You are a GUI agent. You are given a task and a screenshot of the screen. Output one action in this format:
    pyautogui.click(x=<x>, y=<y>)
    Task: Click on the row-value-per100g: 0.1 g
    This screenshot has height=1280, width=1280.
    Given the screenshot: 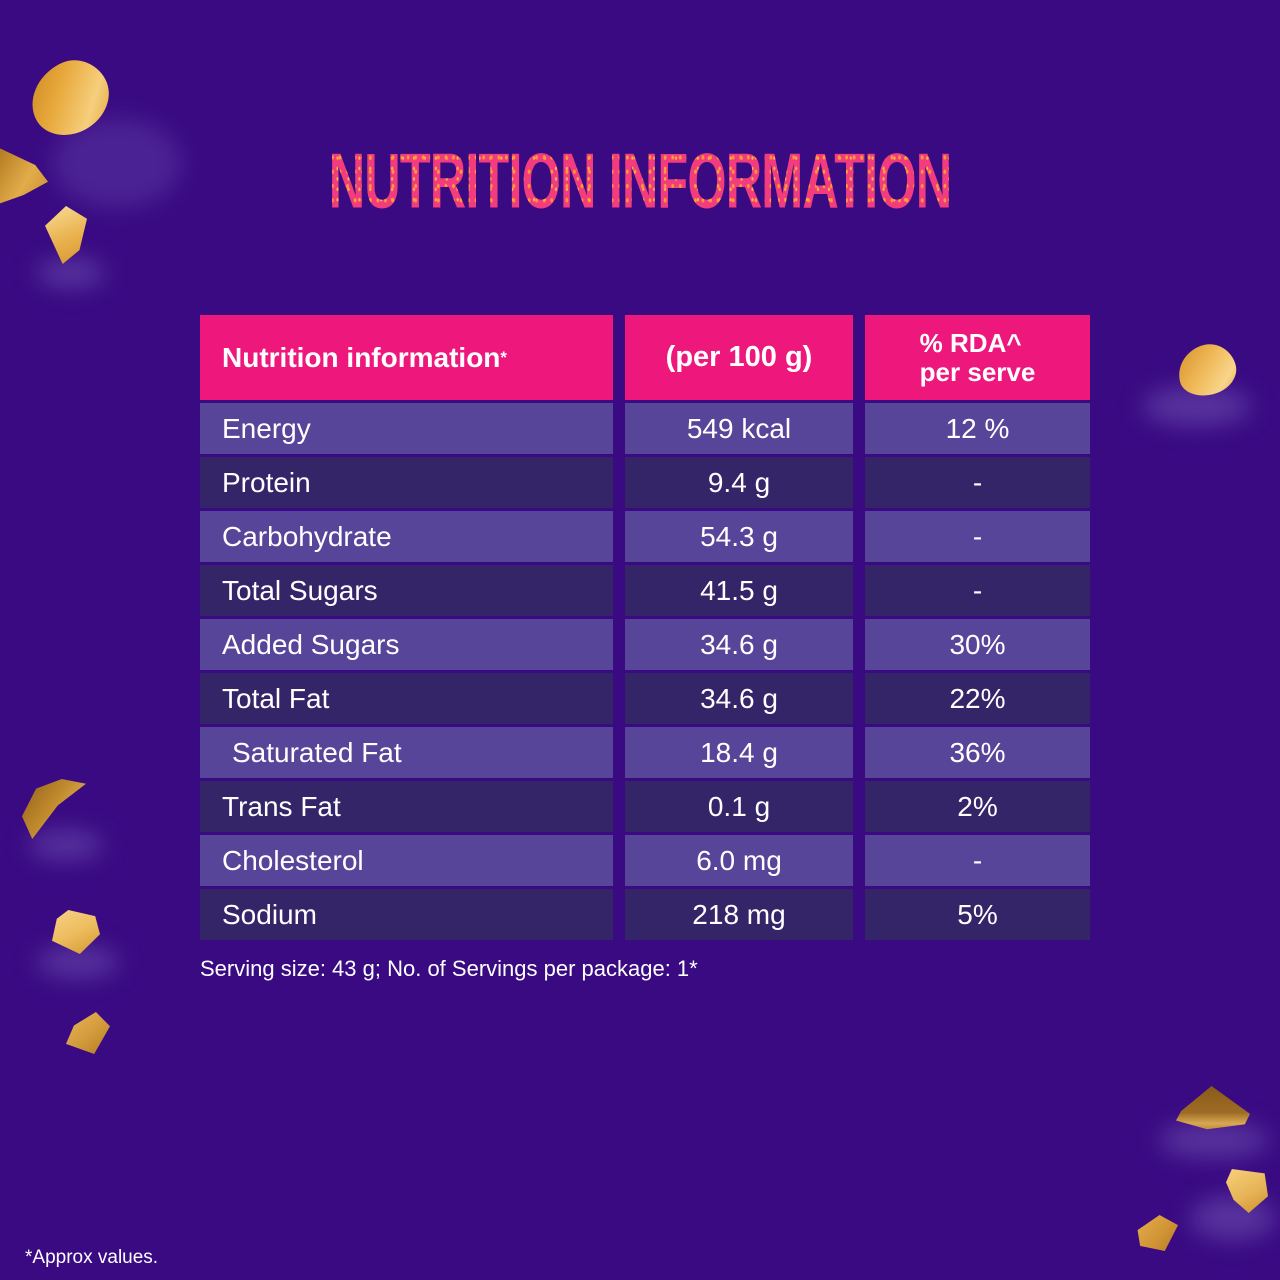 What is the action you would take?
    pyautogui.click(x=739, y=806)
    